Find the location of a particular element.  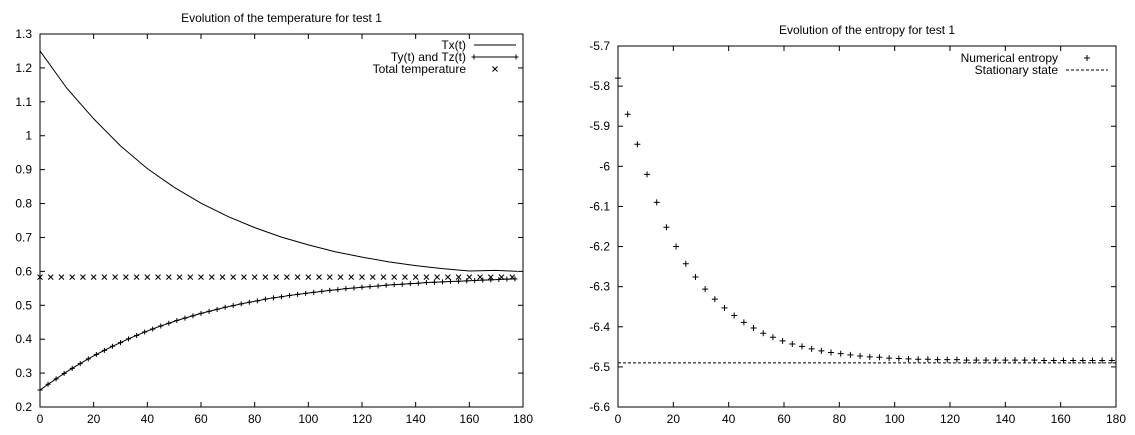

legend-label: Total temperature is located at coordinates (420, 69).